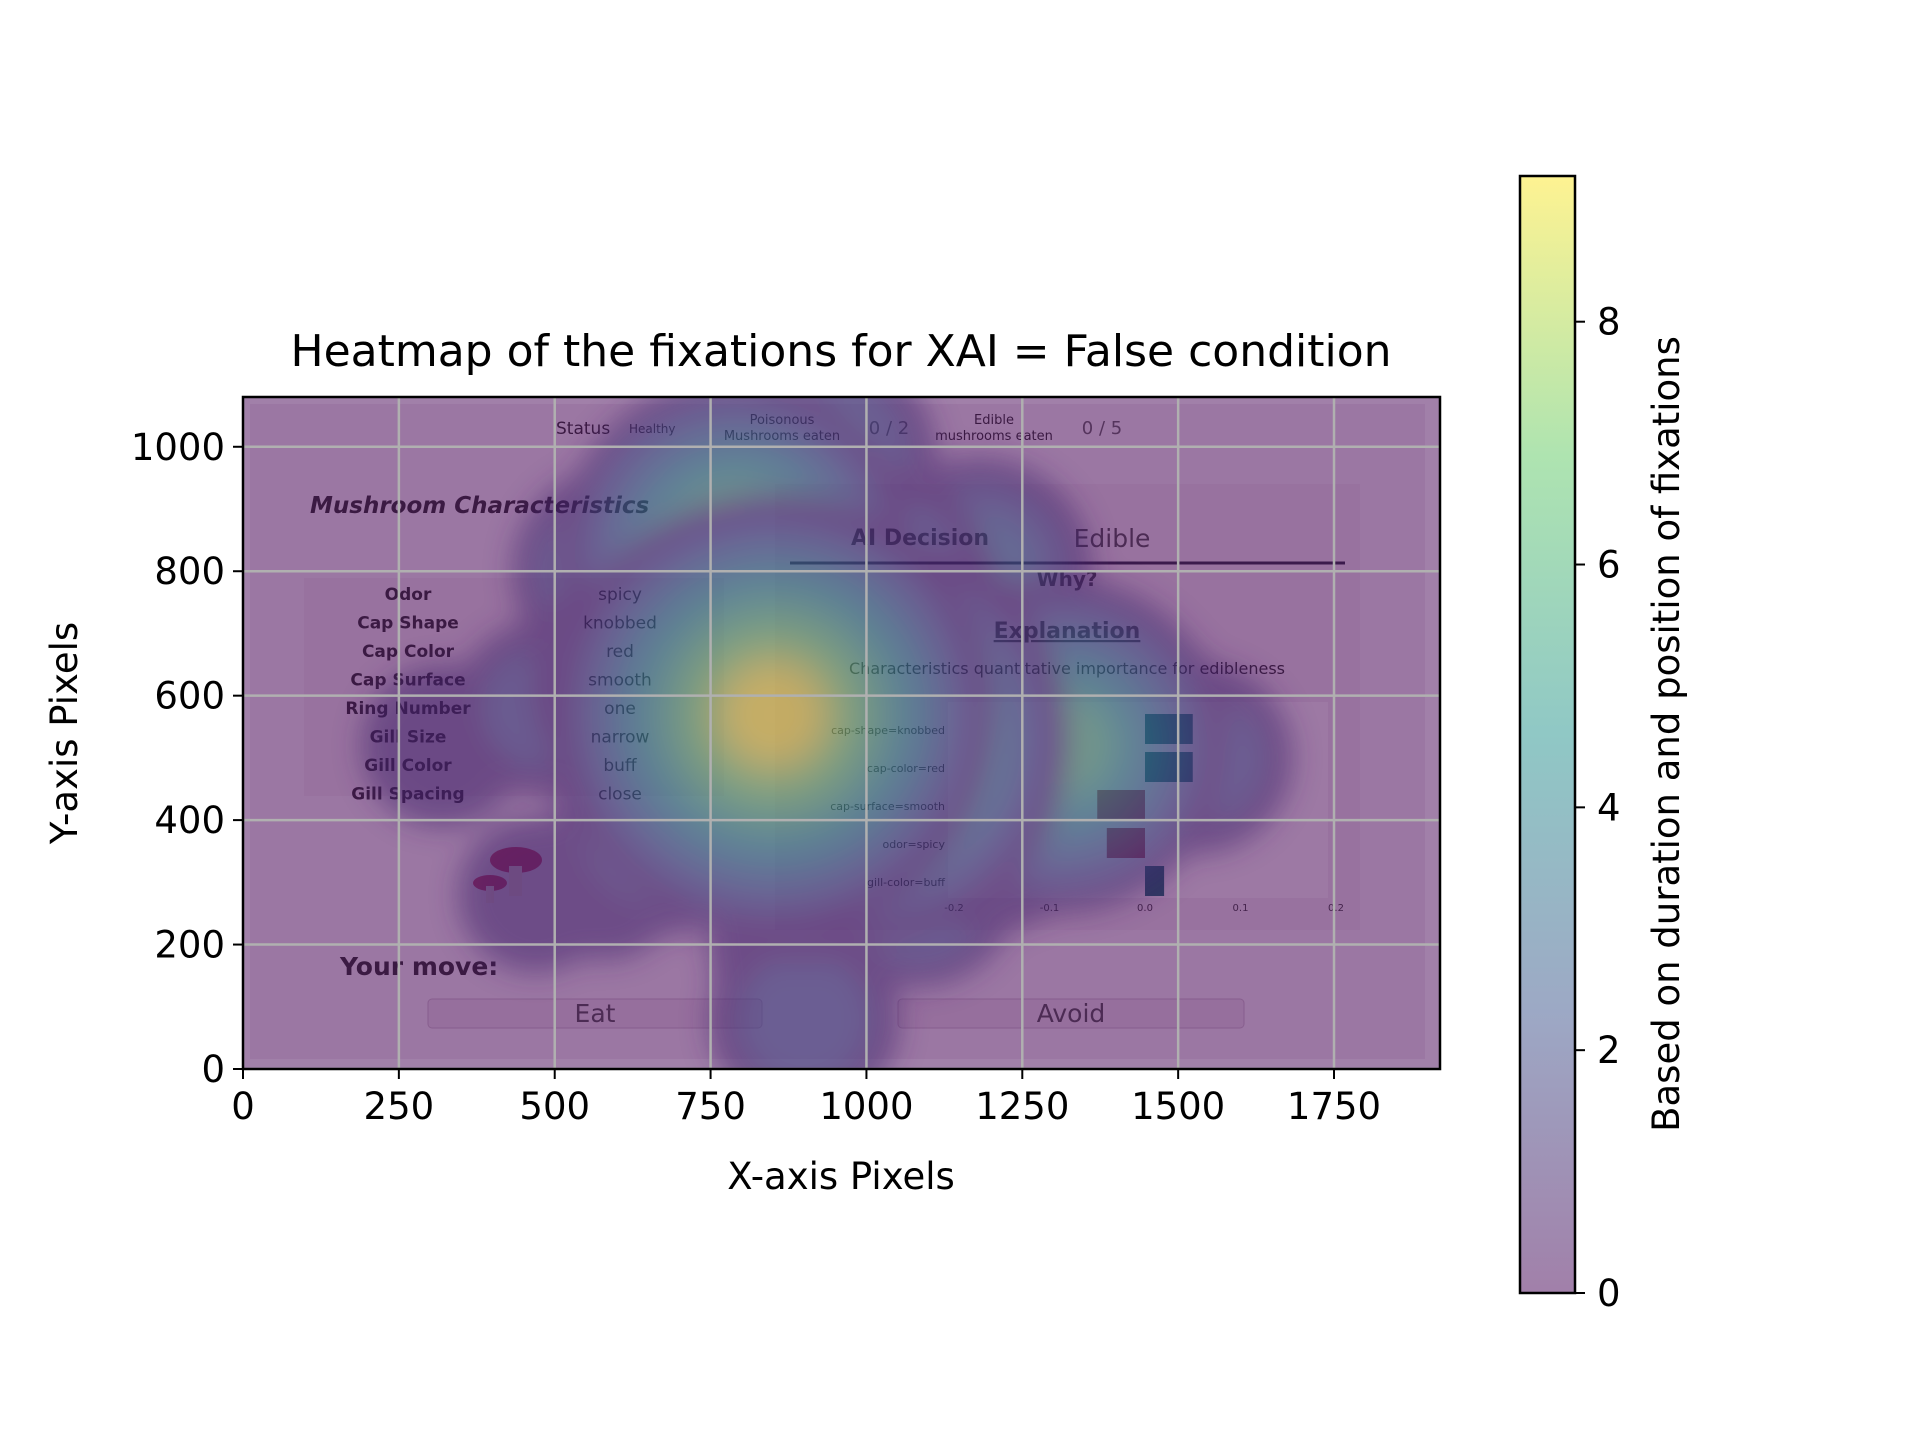 The image size is (1920, 1440). Describe the element at coordinates (1609, 1050) in the screenshot. I see `colorbar-tick-label: 2` at that location.